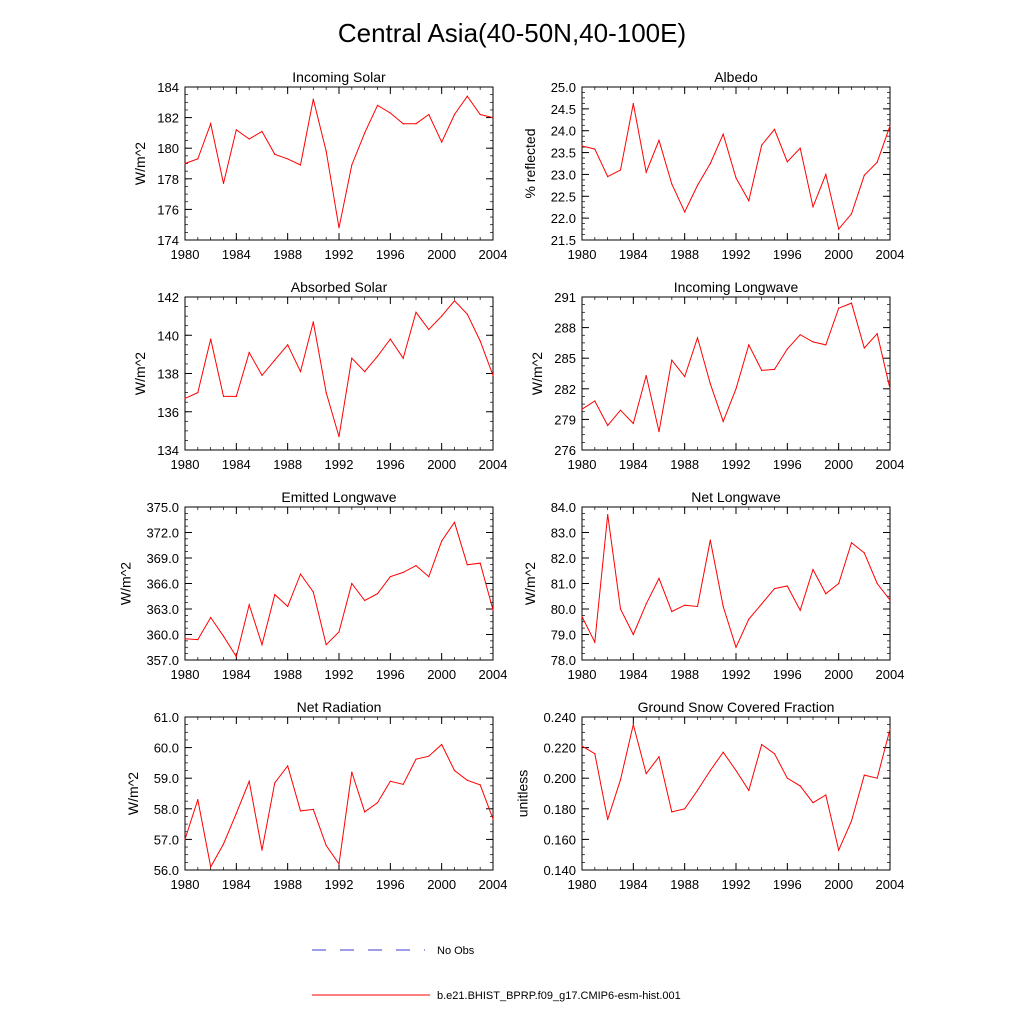 The height and width of the screenshot is (1024, 1024). I want to click on y-tick-label: 372.0, so click(162, 533).